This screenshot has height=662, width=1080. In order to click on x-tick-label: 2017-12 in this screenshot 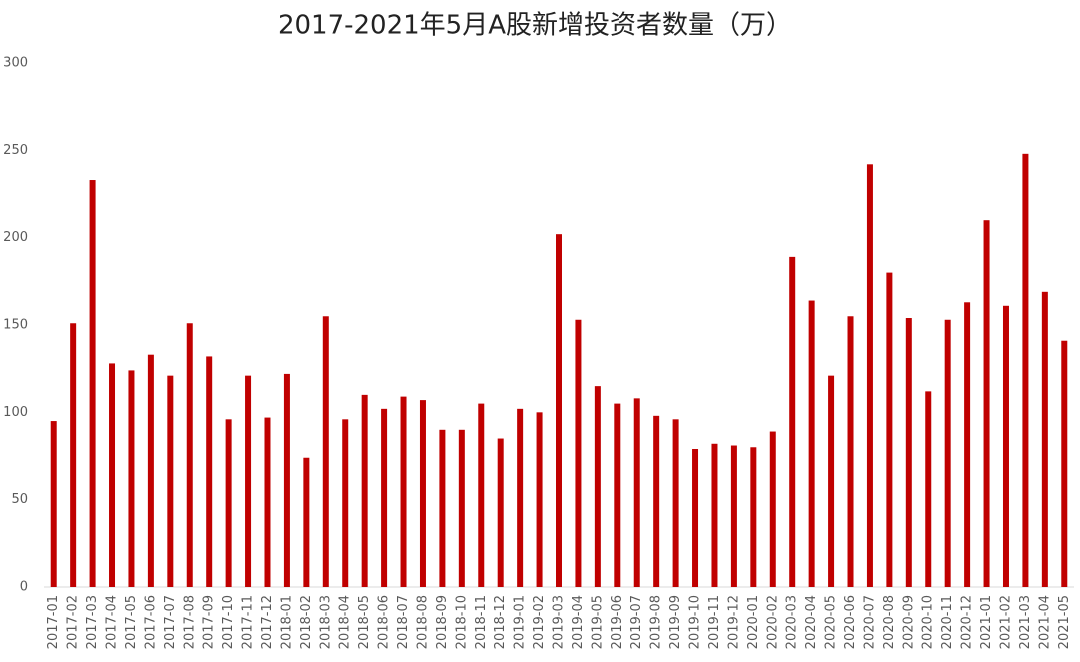, I will do `click(267, 622)`.